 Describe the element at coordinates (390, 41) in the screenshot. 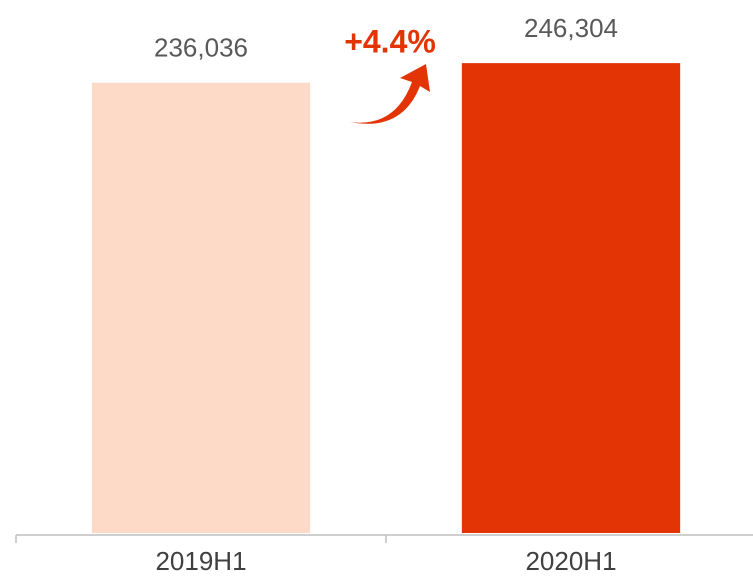

I see `annotation: +4.4%` at that location.